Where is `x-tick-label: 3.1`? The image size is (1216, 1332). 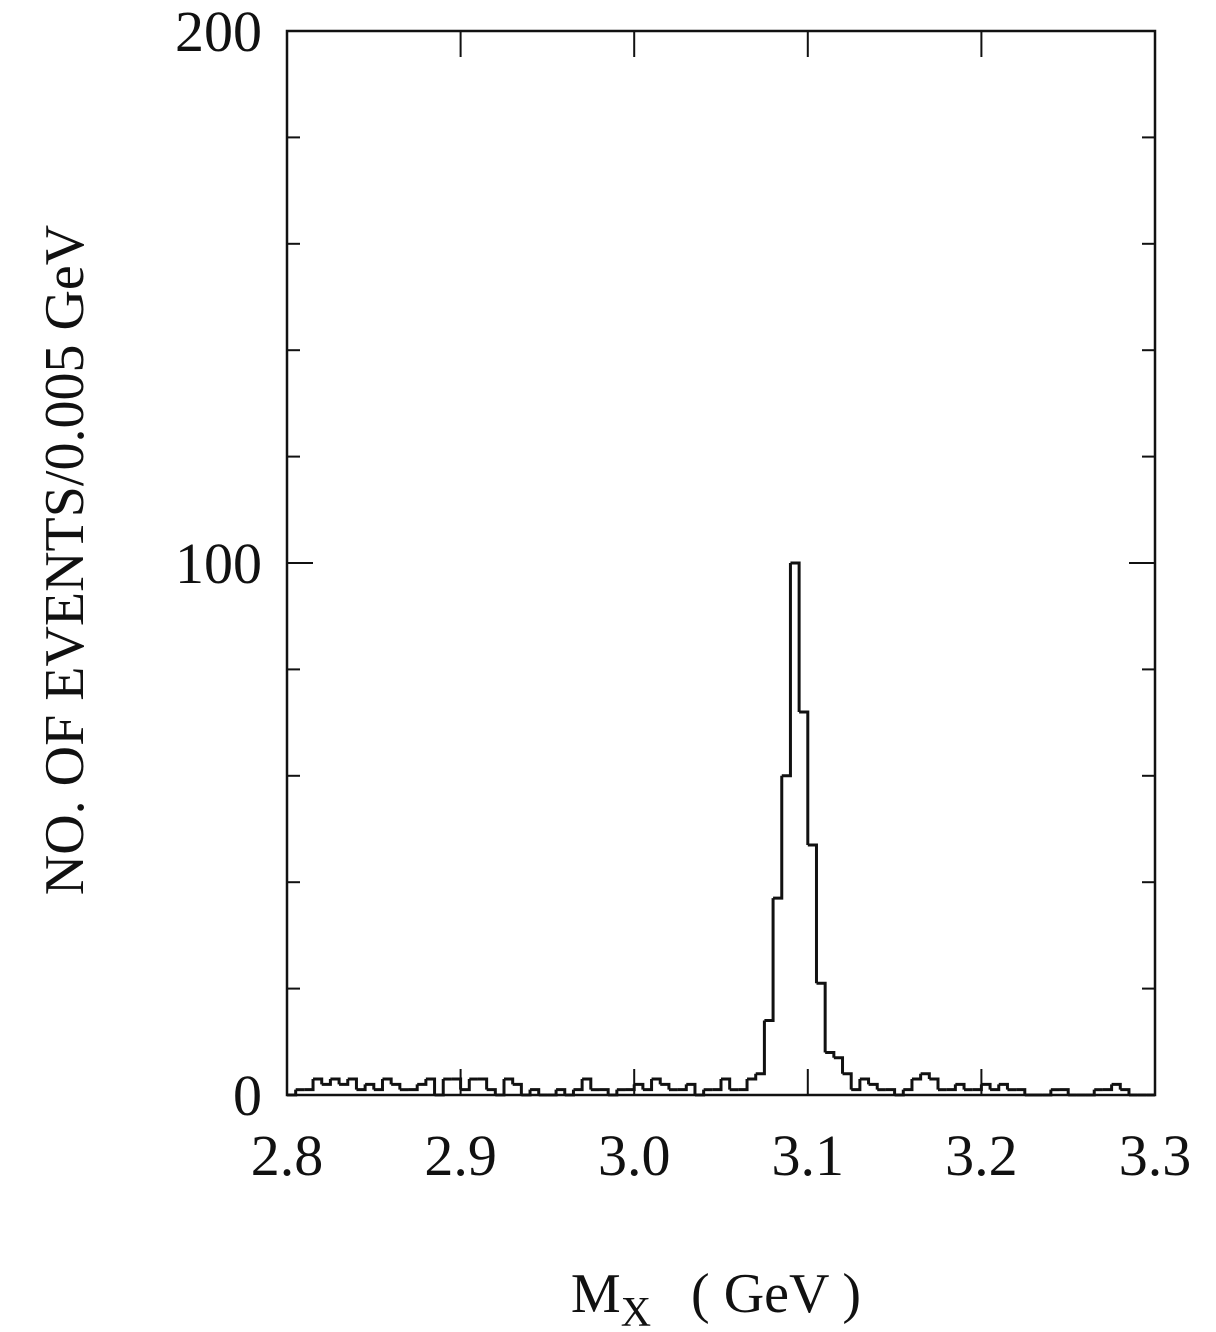 x-tick-label: 3.1 is located at coordinates (808, 1155).